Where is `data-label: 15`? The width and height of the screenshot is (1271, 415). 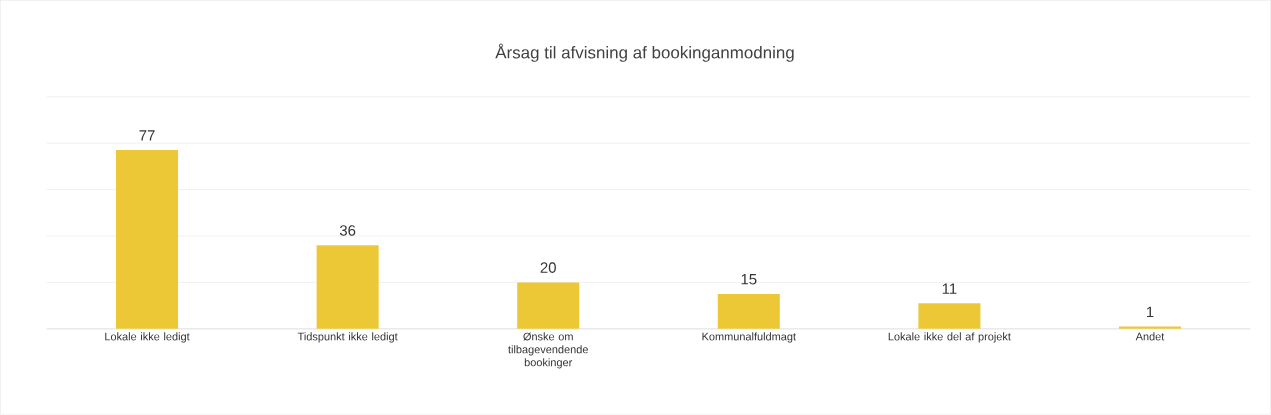 data-label: 15 is located at coordinates (749, 279).